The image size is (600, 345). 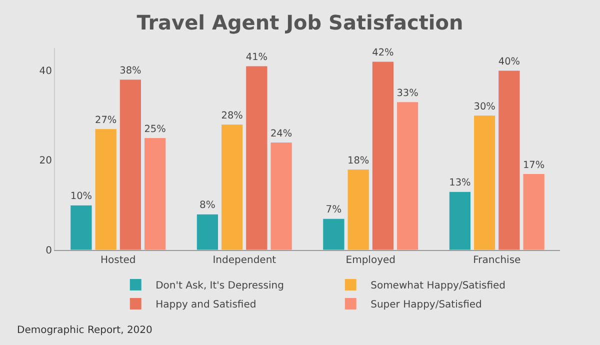 I want to click on data-label: 25%, so click(x=155, y=129).